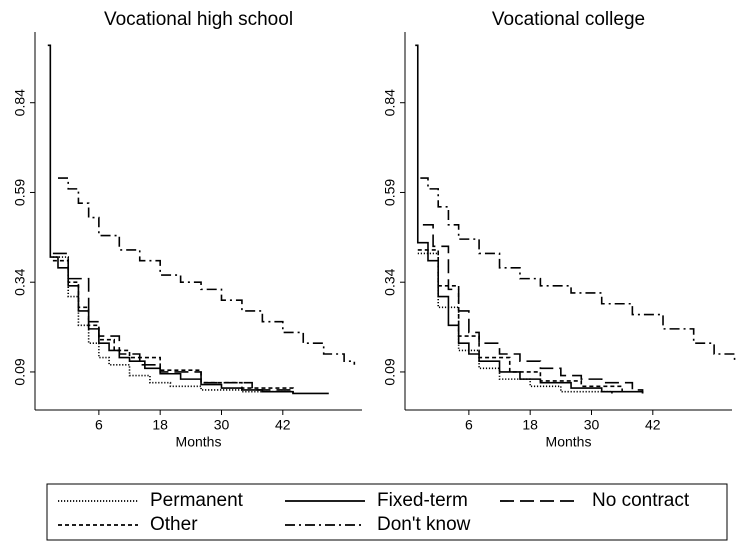 This screenshot has height=542, width=744. Describe the element at coordinates (387, 512) in the screenshot. I see `legend-box` at that location.